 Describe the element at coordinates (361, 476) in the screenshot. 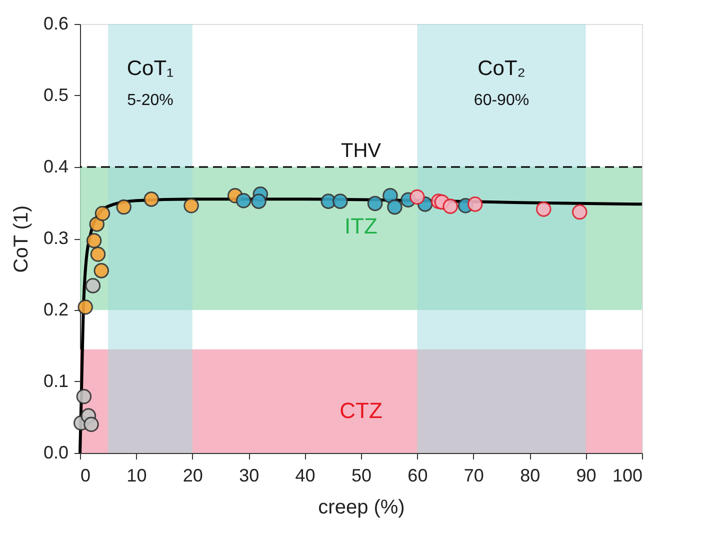

I see `x-tick-label: 50` at that location.